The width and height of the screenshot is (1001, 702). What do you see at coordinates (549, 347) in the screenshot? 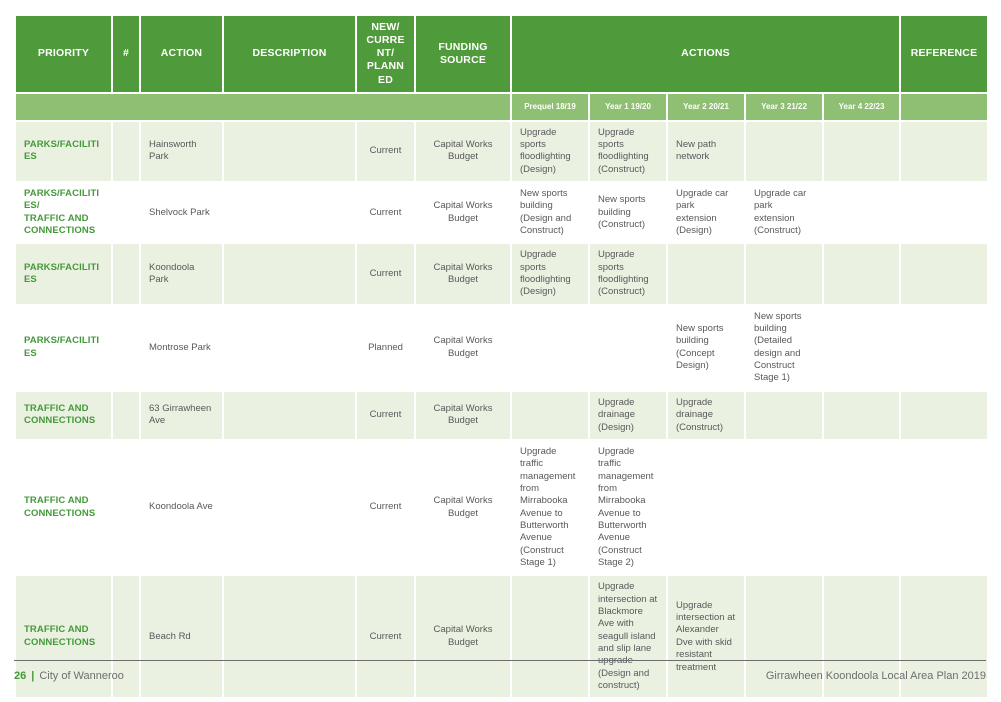
I see `year-cell-prequel` at bounding box center [549, 347].